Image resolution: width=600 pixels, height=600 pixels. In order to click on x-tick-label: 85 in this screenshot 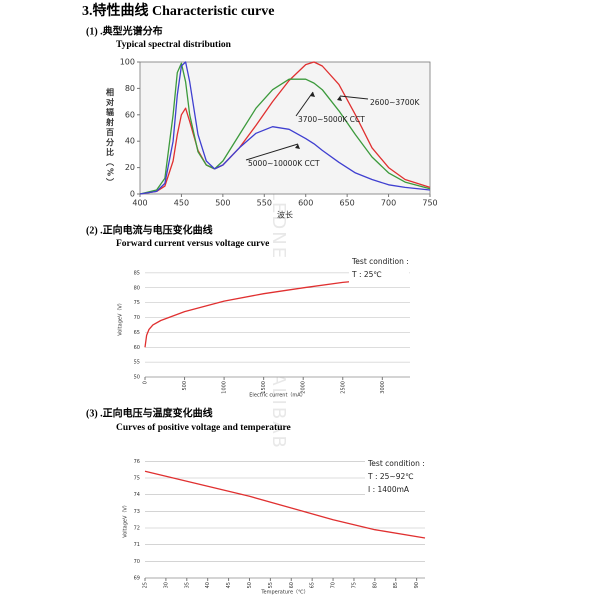, I will do `click(396, 585)`.